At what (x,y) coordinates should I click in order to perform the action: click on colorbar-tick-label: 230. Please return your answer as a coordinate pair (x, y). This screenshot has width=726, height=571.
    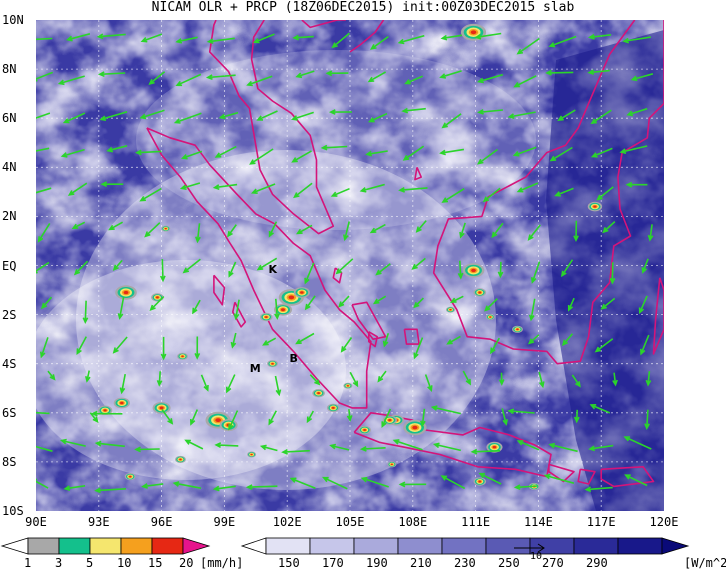
    Looking at the image, I should click on (465, 563).